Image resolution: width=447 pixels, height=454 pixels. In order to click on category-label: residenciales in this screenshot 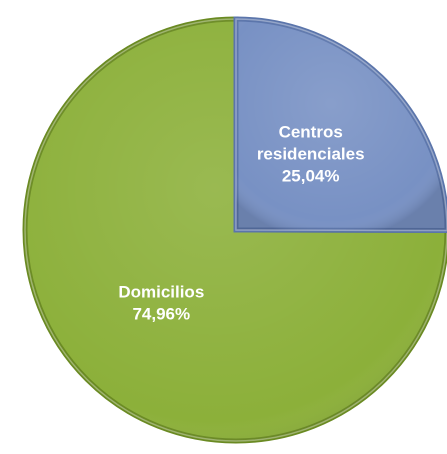, I will do `click(311, 154)`.